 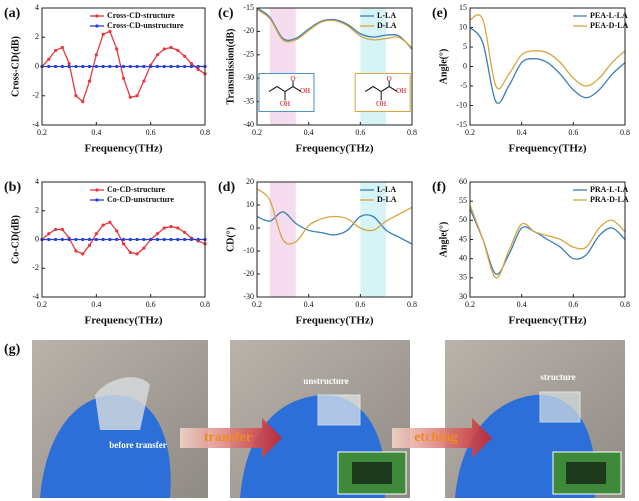 I want to click on arrow-label: etching, so click(x=436, y=437).